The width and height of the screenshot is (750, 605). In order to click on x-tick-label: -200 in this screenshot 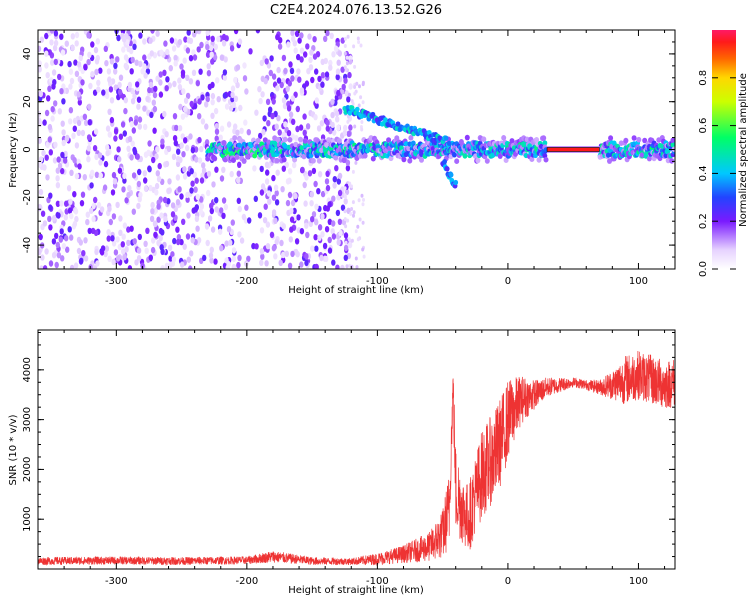, I will do `click(247, 281)`.